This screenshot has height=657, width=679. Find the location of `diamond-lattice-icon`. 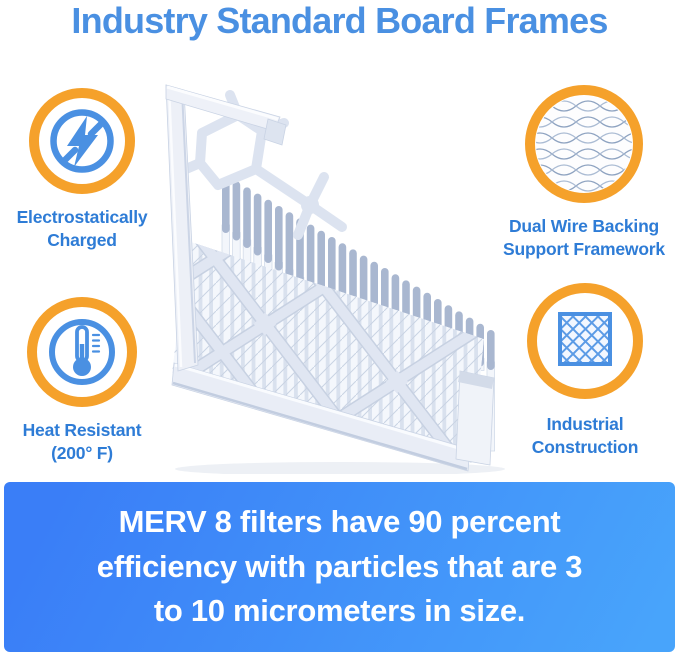

diamond-lattice-icon is located at coordinates (585, 339).